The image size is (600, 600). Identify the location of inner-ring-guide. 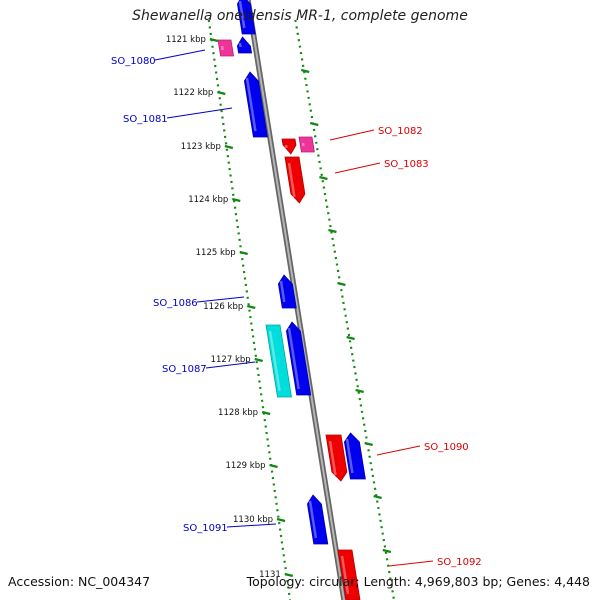
(249, 309).